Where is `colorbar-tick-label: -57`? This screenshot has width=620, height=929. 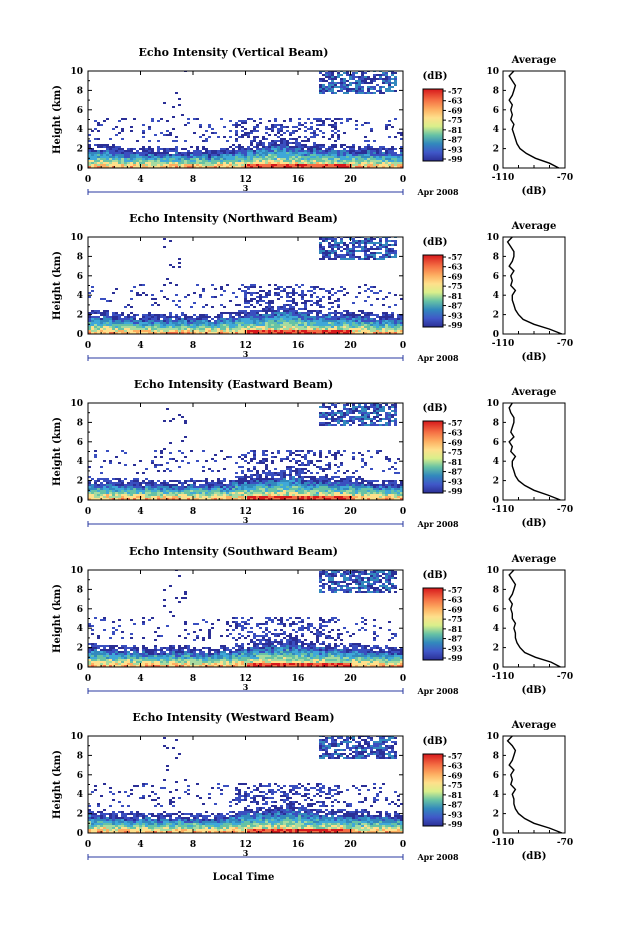 colorbar-tick-label: -57 is located at coordinates (455, 756).